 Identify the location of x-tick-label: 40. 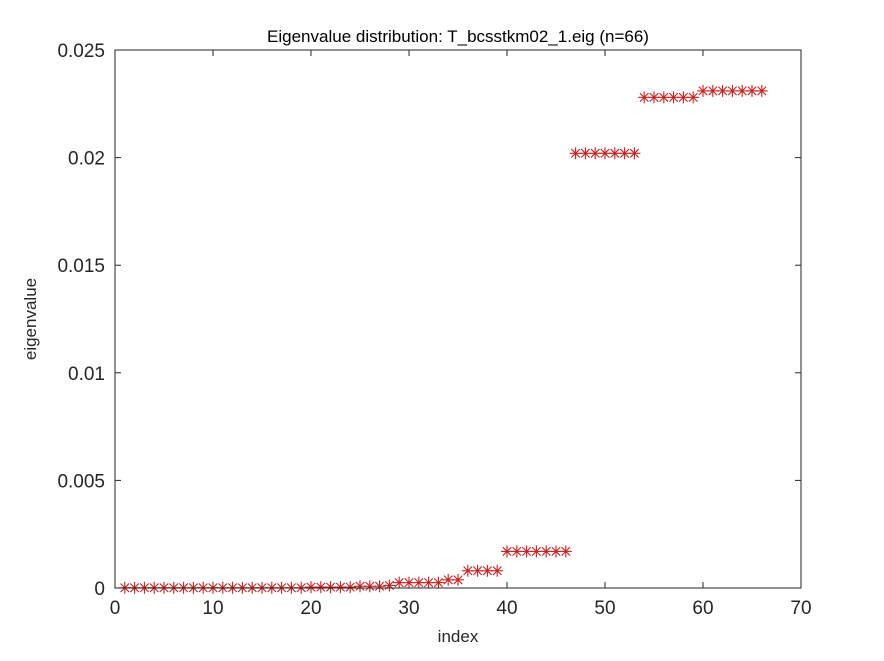
(506, 608).